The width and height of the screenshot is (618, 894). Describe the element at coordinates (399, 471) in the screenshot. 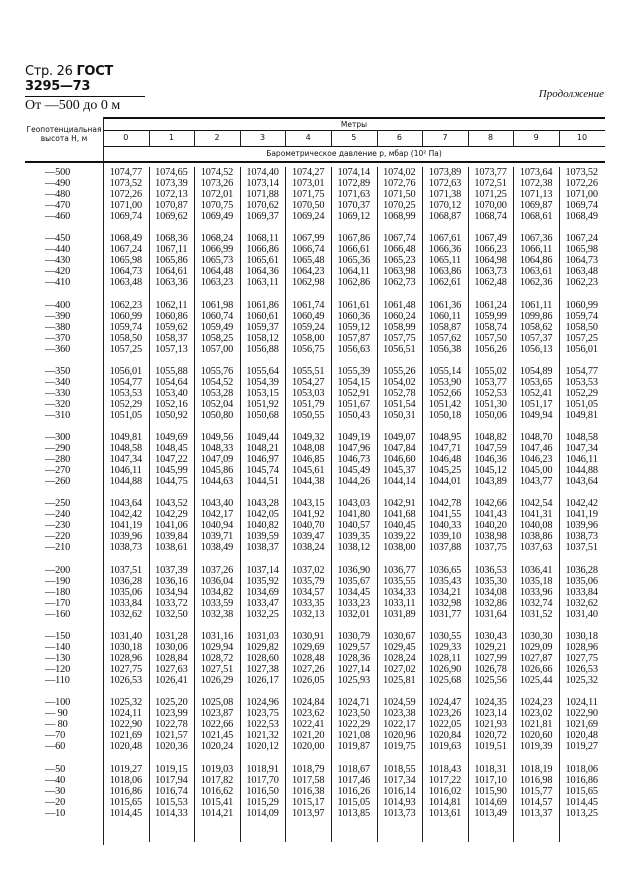

I see `pressure-value: 1045,37` at that location.